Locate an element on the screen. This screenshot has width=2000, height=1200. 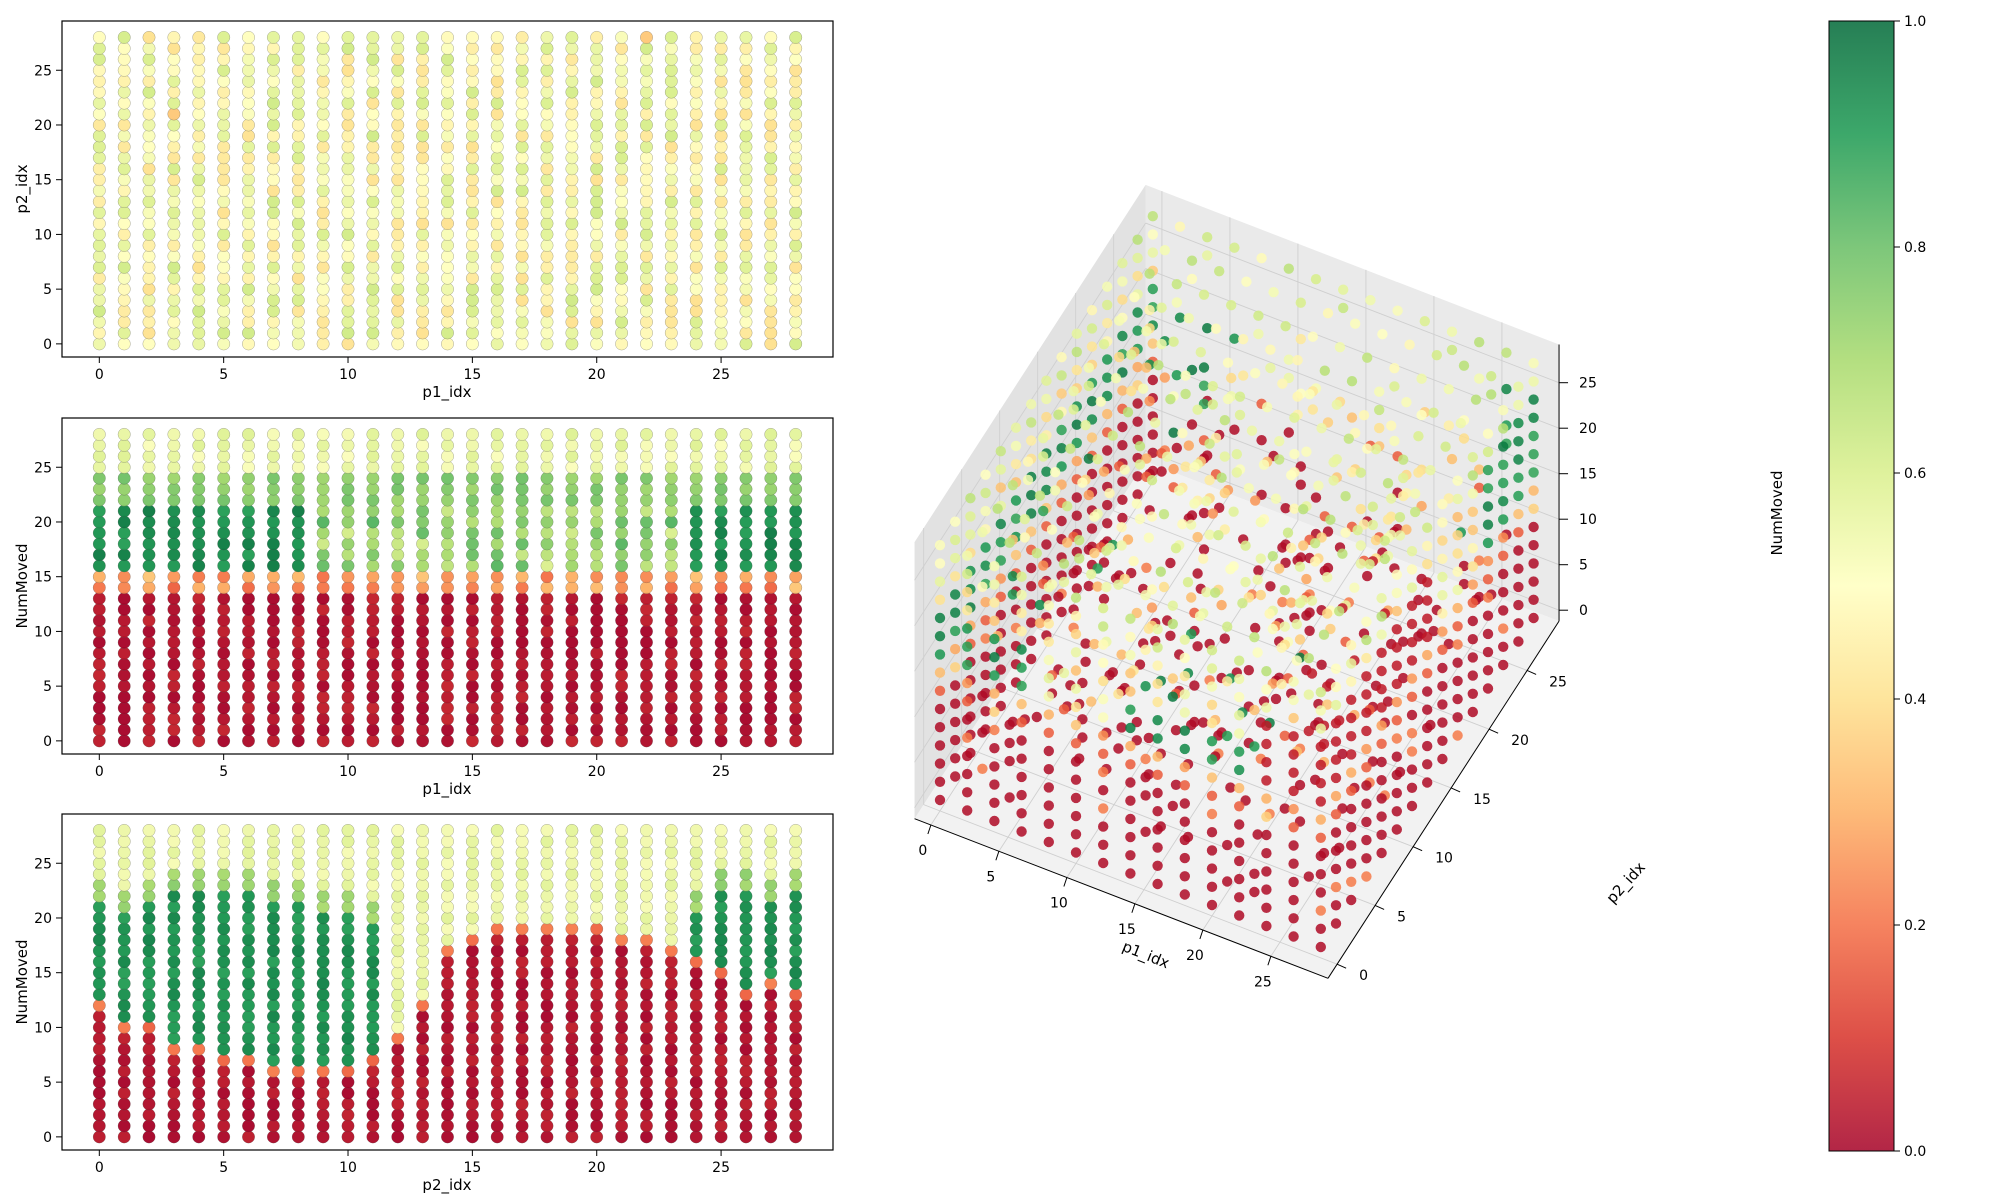
scatter-points-p1-nummoved is located at coordinates (447, 588).